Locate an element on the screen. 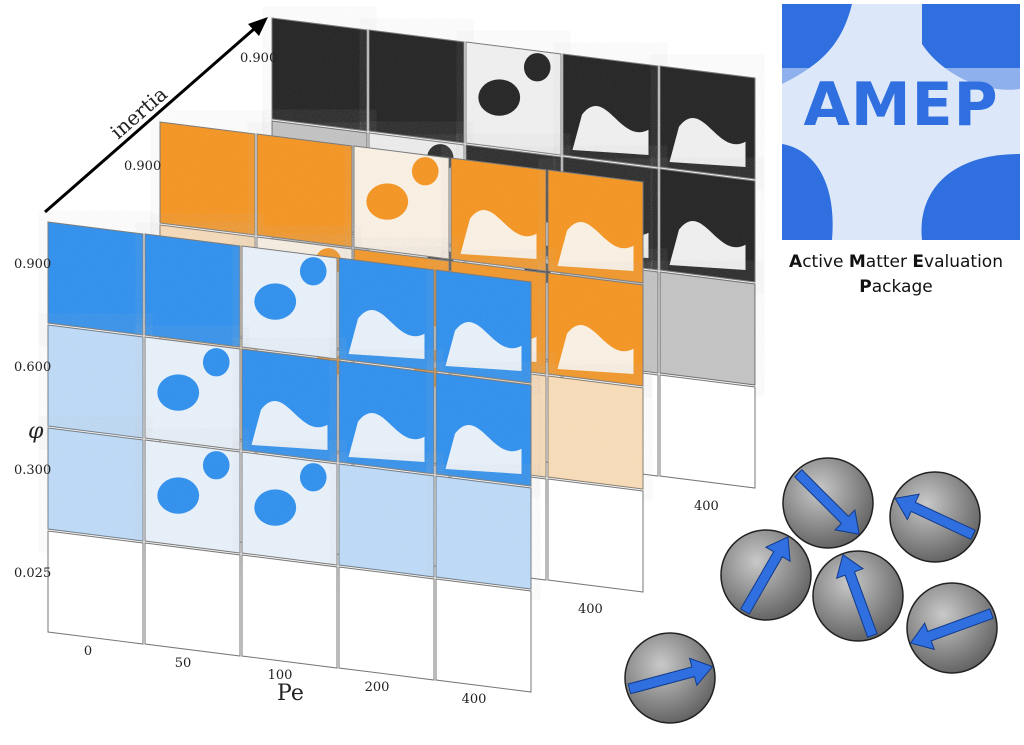  phi-tick-0: 0.900 is located at coordinates (32, 264).